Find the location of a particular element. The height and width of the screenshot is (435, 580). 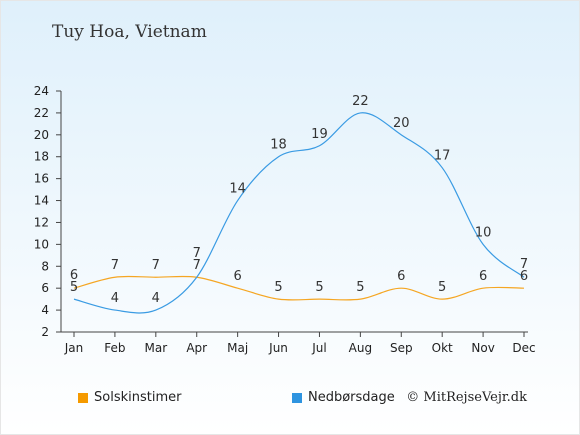

y-tick-label: 16 is located at coordinates (41, 179).